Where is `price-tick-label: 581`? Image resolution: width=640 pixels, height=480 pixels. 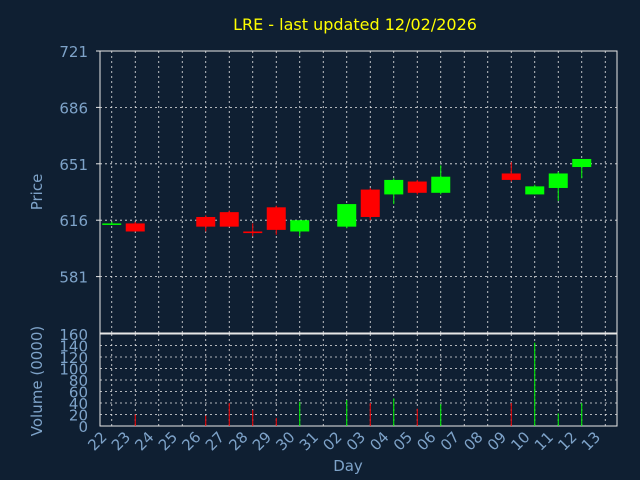
price-tick-label: 581 is located at coordinates (73, 278).